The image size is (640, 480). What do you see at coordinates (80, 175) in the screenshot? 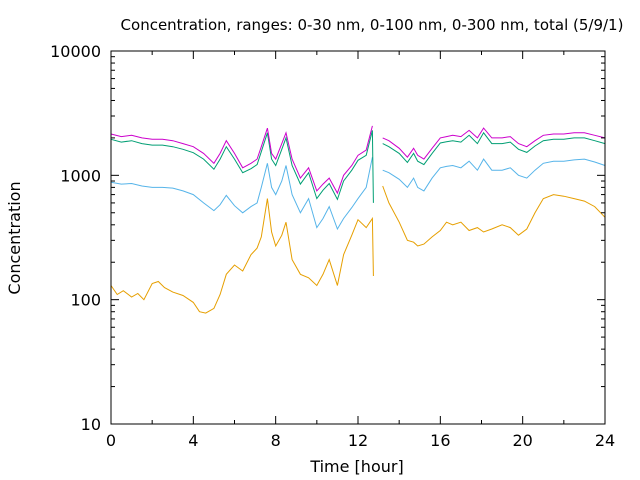
I see `y-tick-label: 1000` at bounding box center [80, 175].